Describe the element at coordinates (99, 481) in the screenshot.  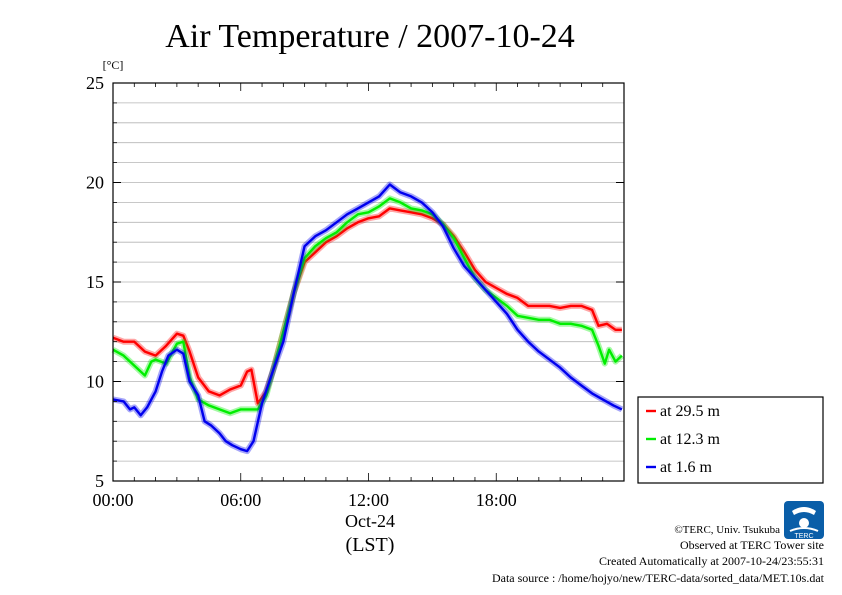
I see `y-tick-label: 5` at that location.